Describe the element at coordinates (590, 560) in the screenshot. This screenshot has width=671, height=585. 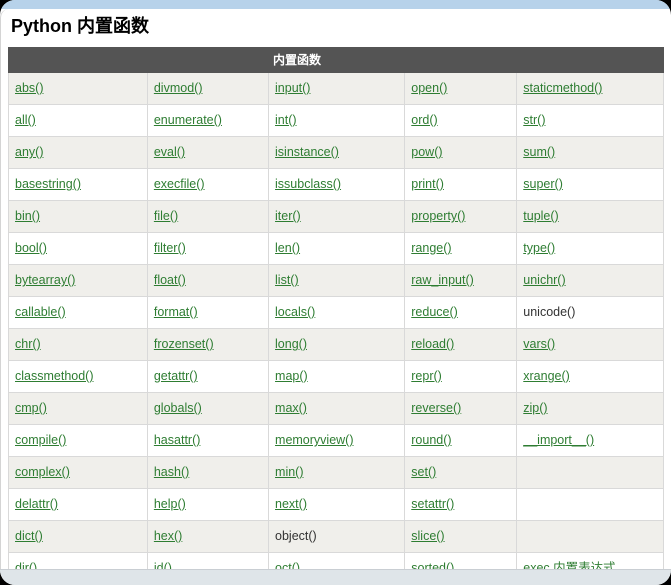
I see `table-cell: exec 内置表达式` at that location.